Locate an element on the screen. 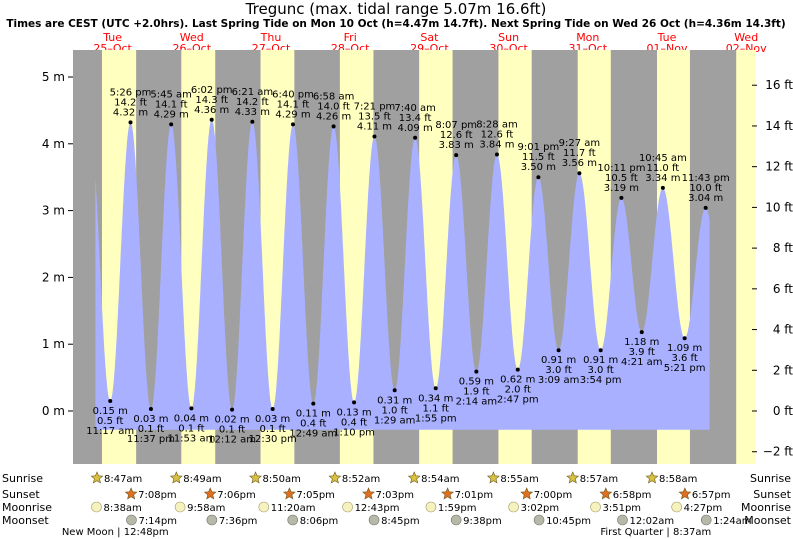 This screenshot has height=539, width=793. high-tide-label: 8:07 pm is located at coordinates (456, 125).